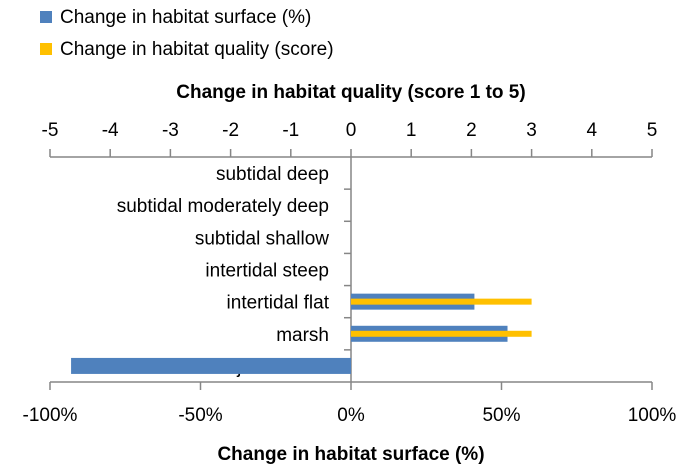  What do you see at coordinates (170, 130) in the screenshot?
I see `top-tick-label: -3` at bounding box center [170, 130].